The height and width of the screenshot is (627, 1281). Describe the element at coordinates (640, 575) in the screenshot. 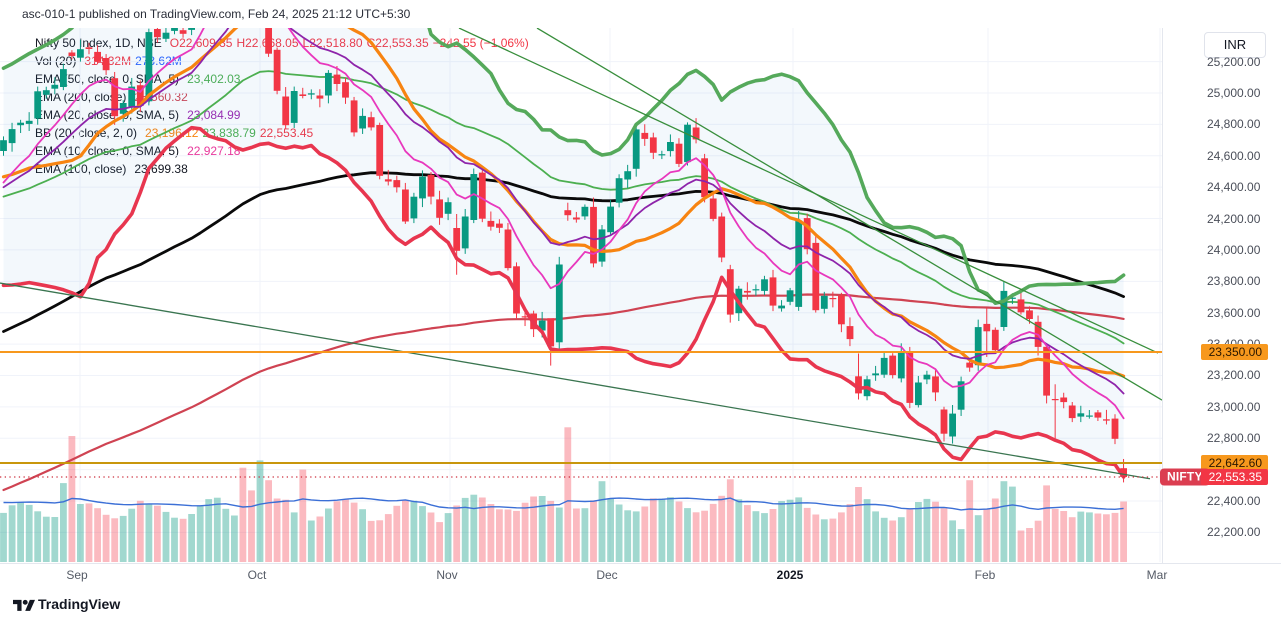

I see `time-axis: Sep Oct Nov Dec 2025 Feb Mar` at that location.